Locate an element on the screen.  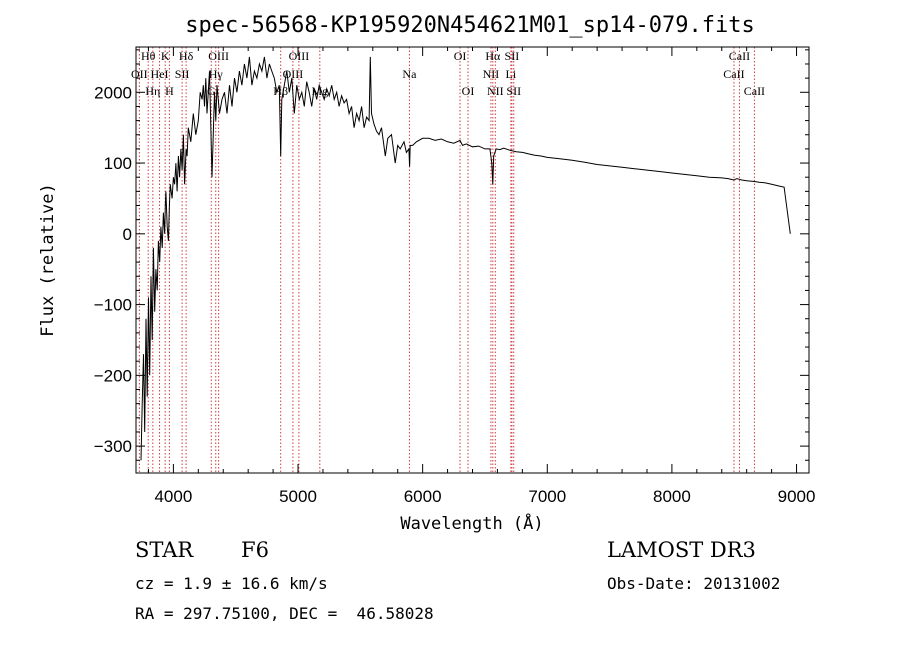
spectral-line-label: Hα is located at coordinates (493, 56).